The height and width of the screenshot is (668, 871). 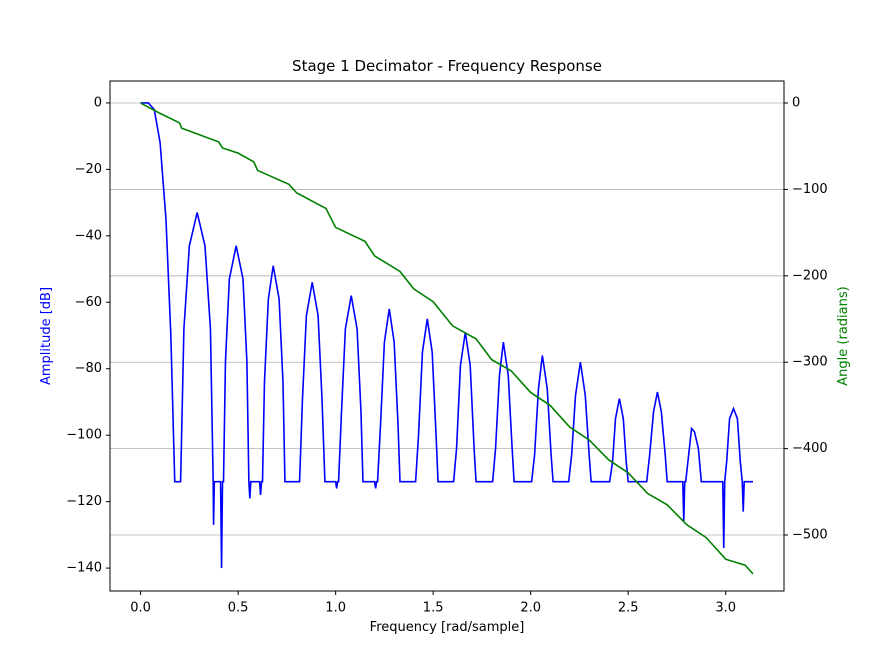 What do you see at coordinates (84, 501) in the screenshot?
I see `y-tick-label: −120` at bounding box center [84, 501].